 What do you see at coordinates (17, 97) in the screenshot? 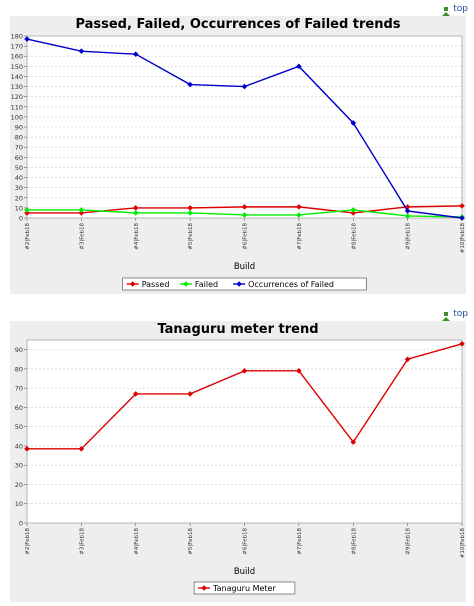
I see `y-tick-label: 120` at bounding box center [17, 97].